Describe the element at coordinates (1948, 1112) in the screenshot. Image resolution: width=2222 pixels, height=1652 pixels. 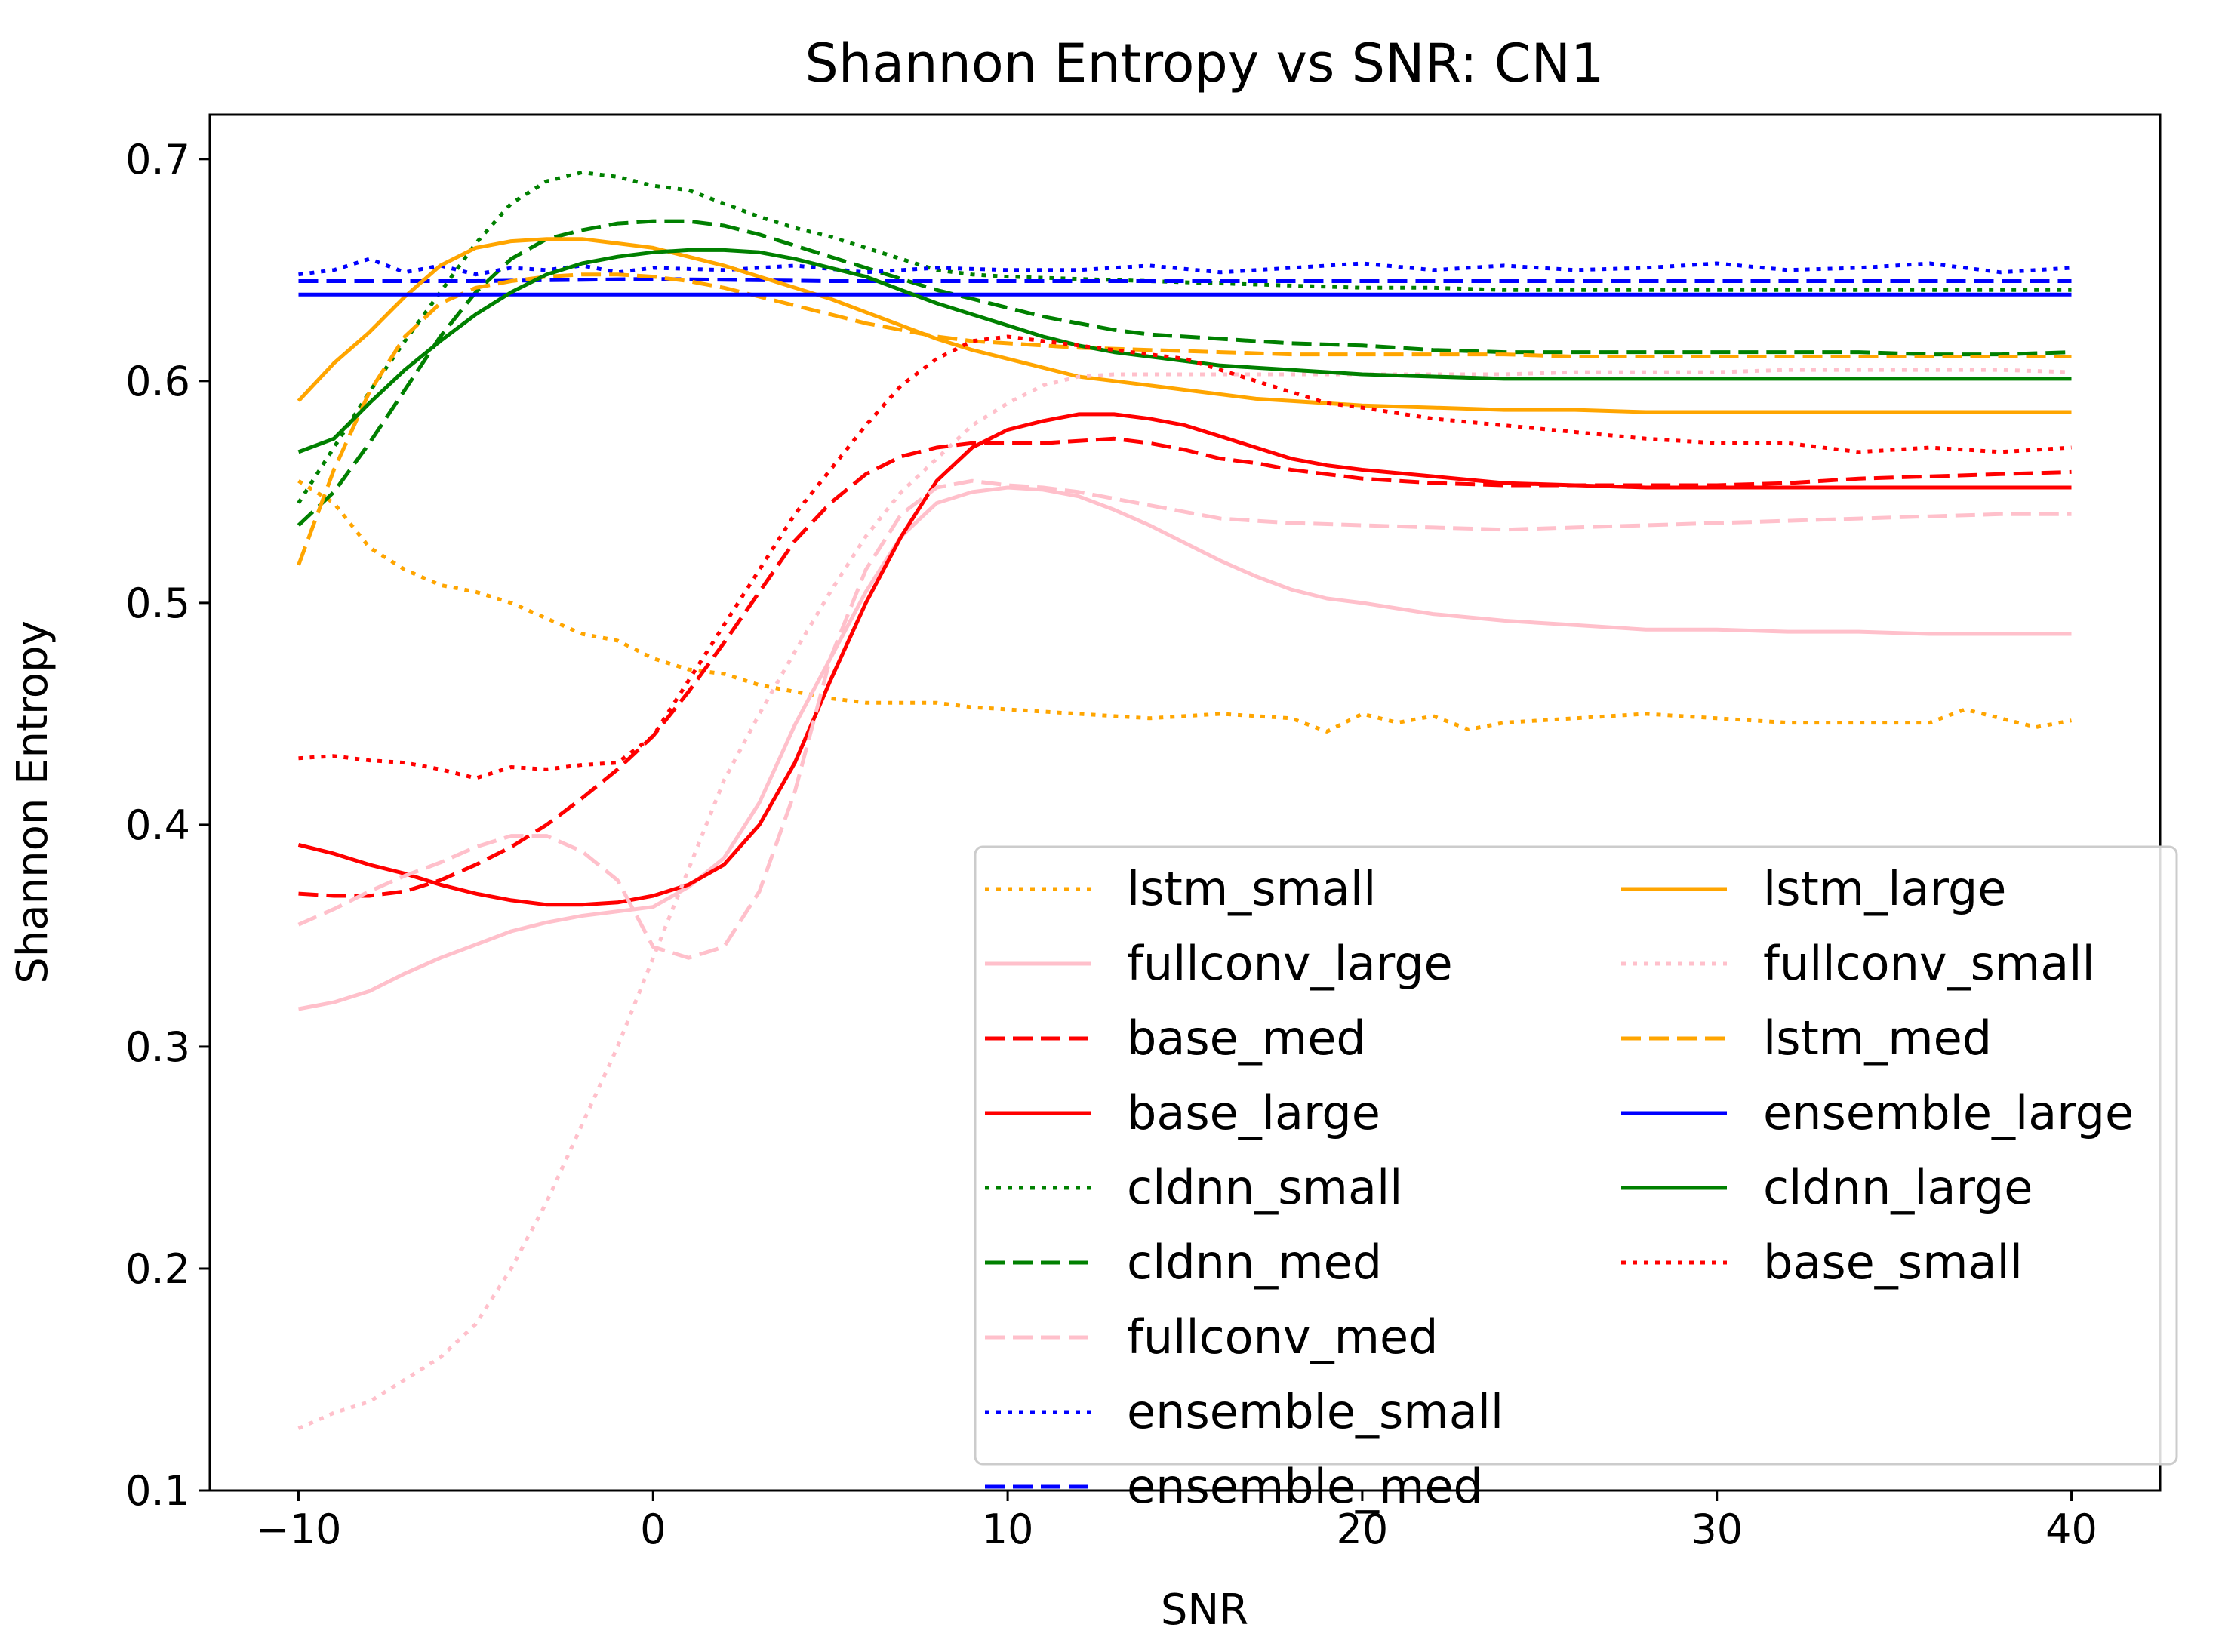
I see `legend-label-ensemble_large: ensemble_large` at that location.